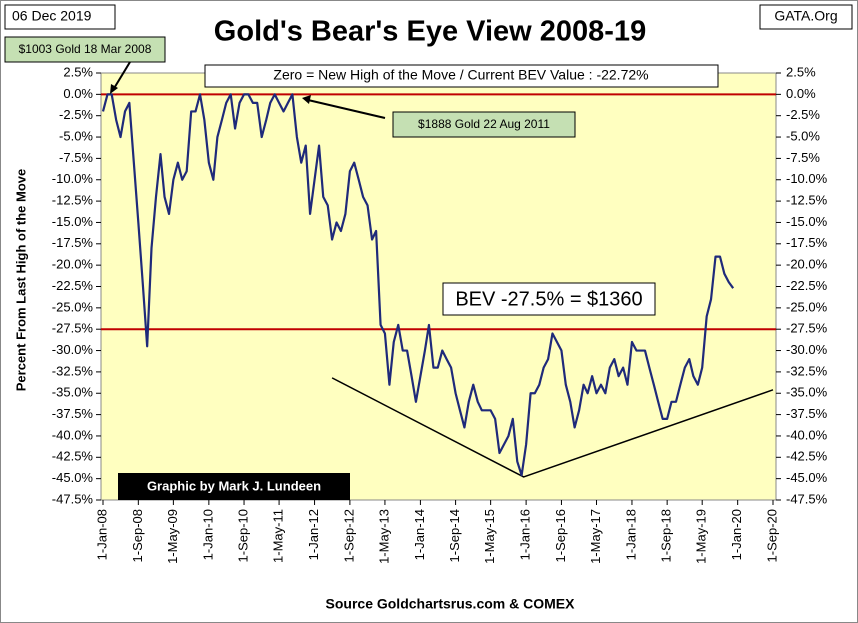 Image resolution: width=858 pixels, height=623 pixels. Describe the element at coordinates (807, 178) in the screenshot. I see `y2-tick-label: -10.0%` at that location.